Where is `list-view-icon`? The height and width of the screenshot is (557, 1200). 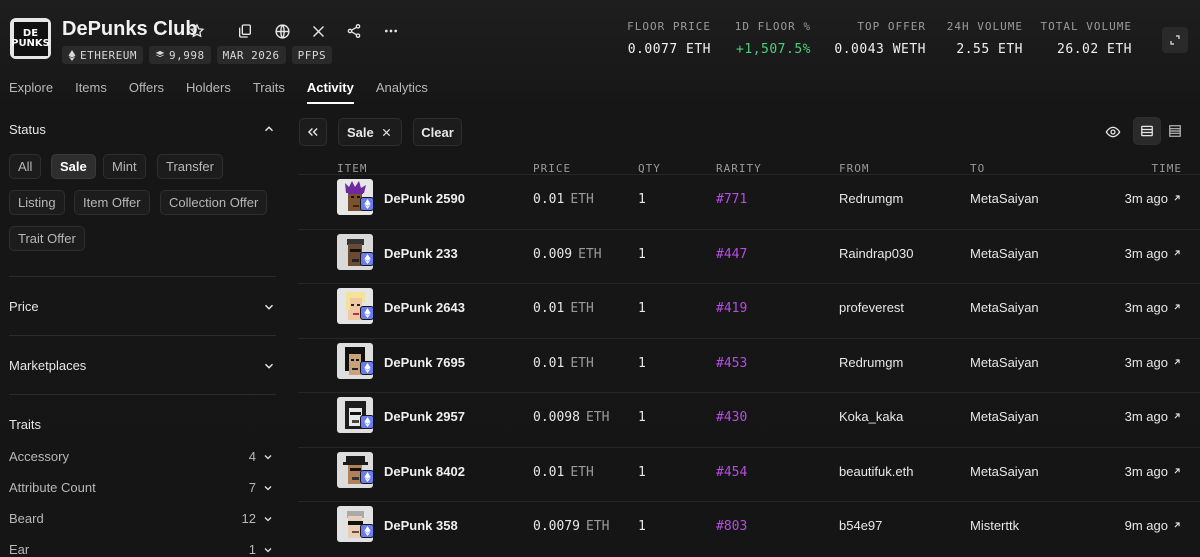
list-view-icon is located at coordinates (1176, 132).